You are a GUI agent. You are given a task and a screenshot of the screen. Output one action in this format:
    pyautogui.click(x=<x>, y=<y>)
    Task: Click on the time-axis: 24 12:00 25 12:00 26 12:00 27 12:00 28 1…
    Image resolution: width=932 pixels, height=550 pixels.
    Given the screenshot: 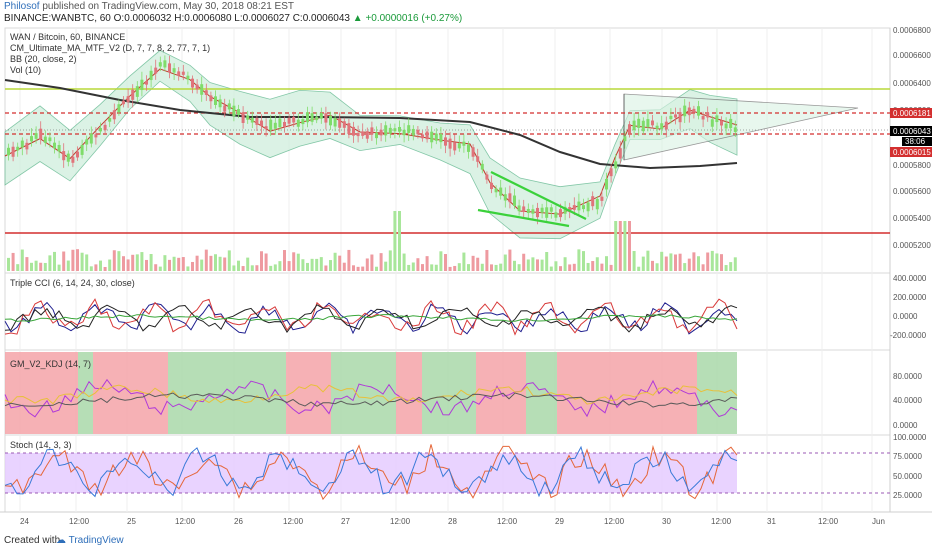 What is the action you would take?
    pyautogui.click(x=452, y=521)
    